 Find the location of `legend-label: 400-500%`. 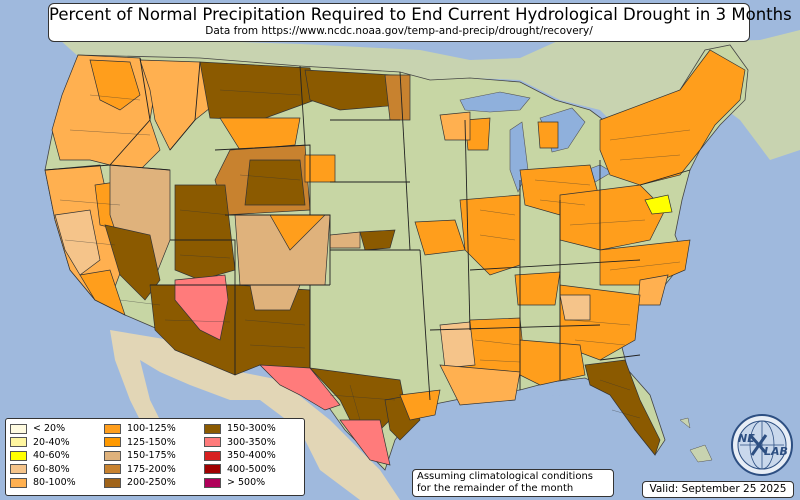

legend-label: 400-500% is located at coordinates (251, 469).